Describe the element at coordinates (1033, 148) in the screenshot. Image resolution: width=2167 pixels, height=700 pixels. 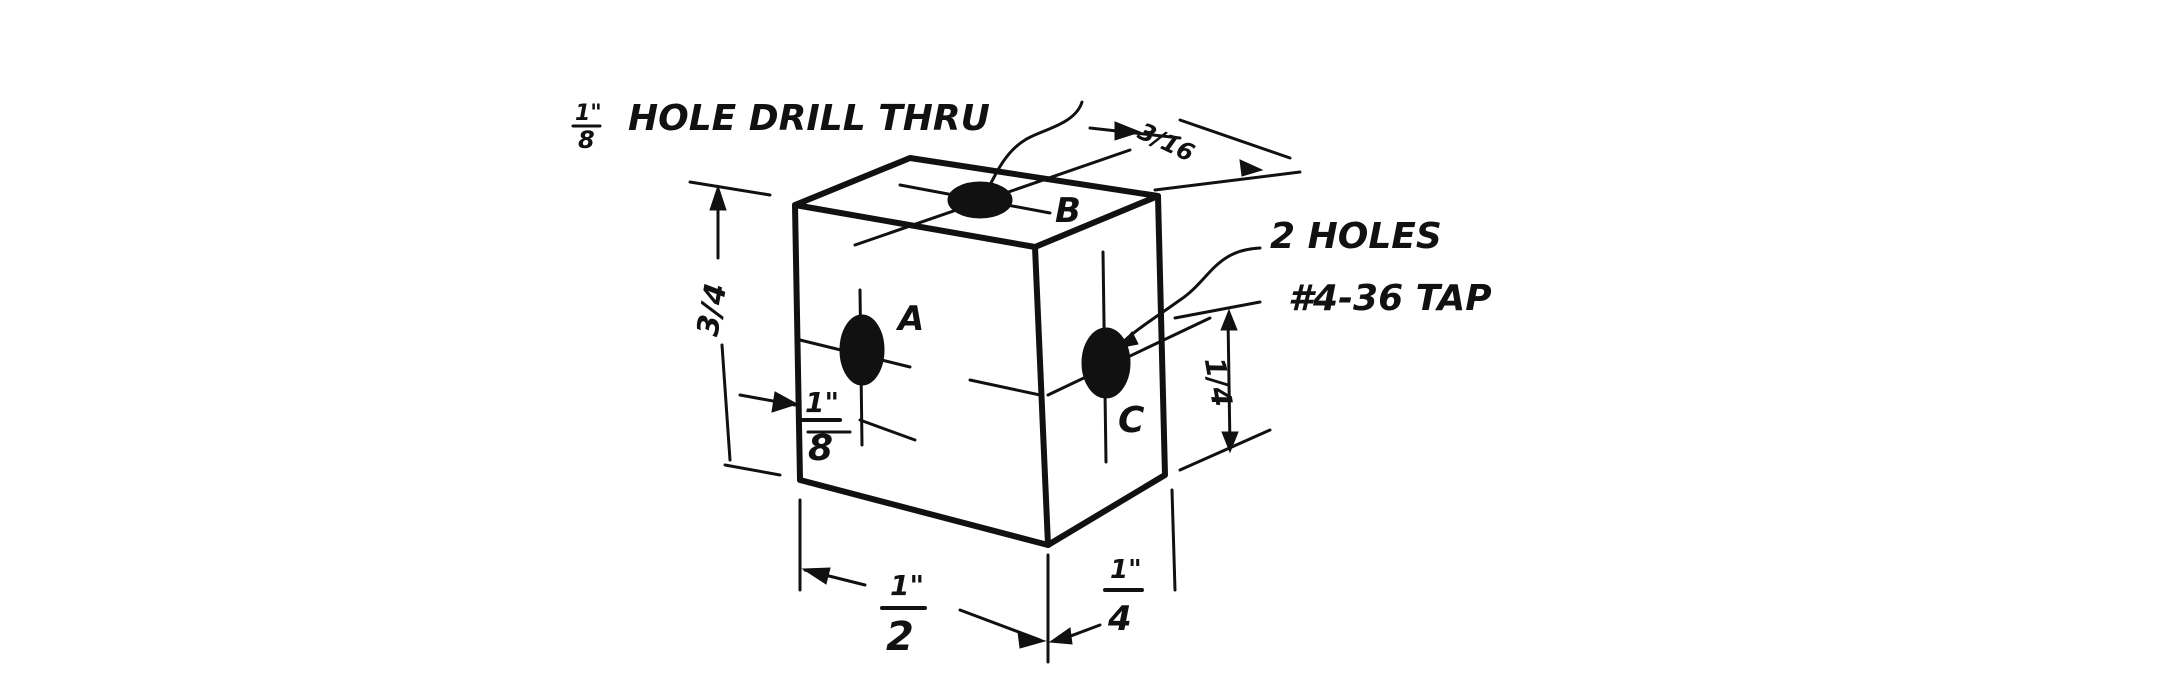
I see `drill-leader` at that location.